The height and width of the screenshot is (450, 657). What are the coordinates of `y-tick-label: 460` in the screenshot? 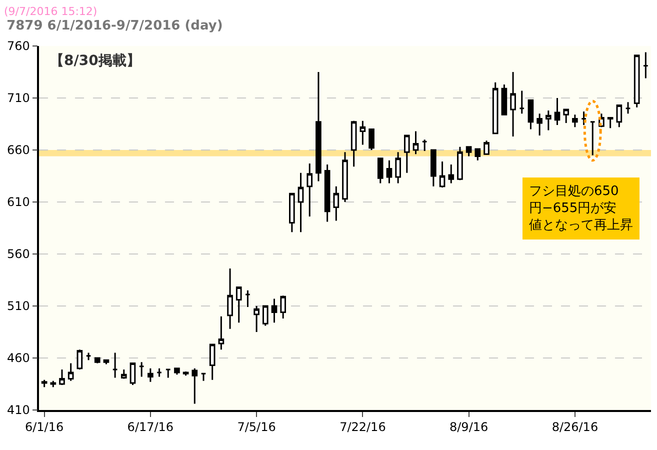 It's located at (18, 358).